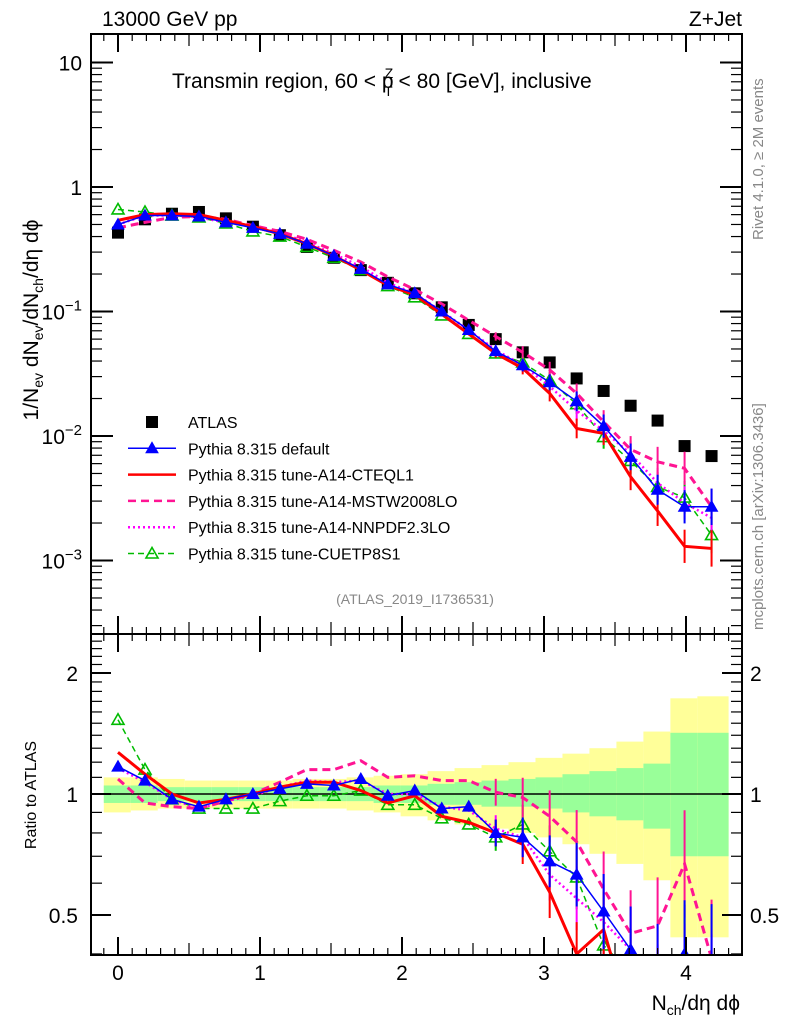 The width and height of the screenshot is (786, 1024). I want to click on y-tick-label: 10⁻³, so click(62, 560).